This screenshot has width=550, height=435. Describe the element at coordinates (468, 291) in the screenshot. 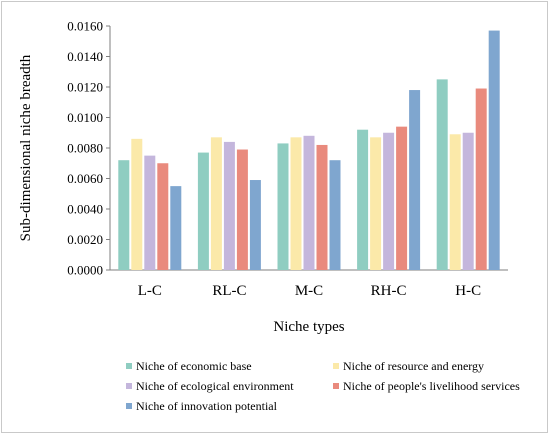

I see `x-category-label: H-C` at that location.